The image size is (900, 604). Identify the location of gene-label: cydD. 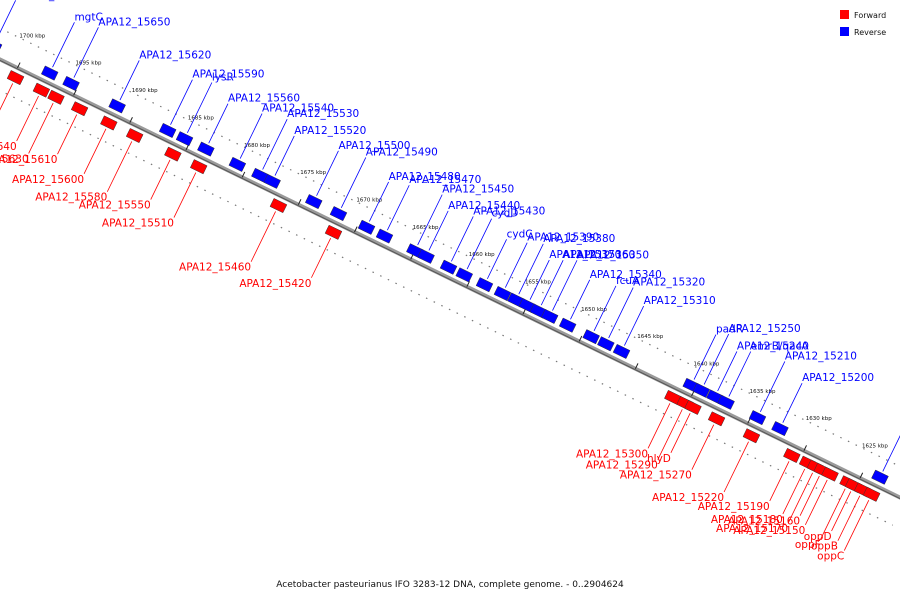
(505, 214).